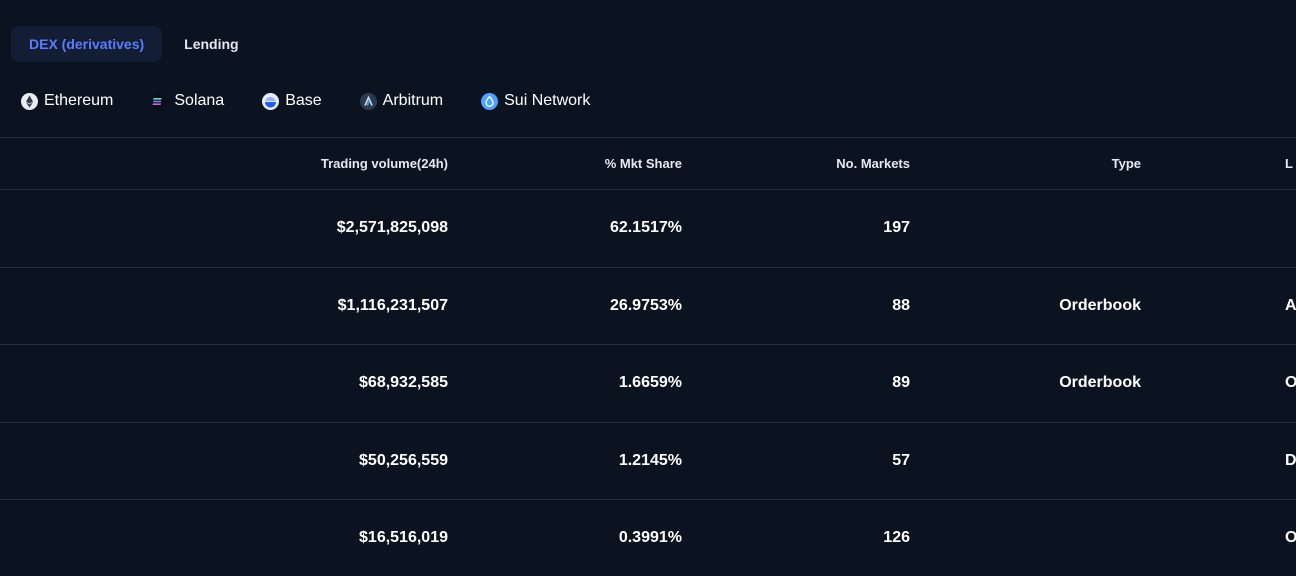 The image size is (1296, 576). Describe the element at coordinates (1290, 305) in the screenshot. I see `cell-truncated: A` at that location.